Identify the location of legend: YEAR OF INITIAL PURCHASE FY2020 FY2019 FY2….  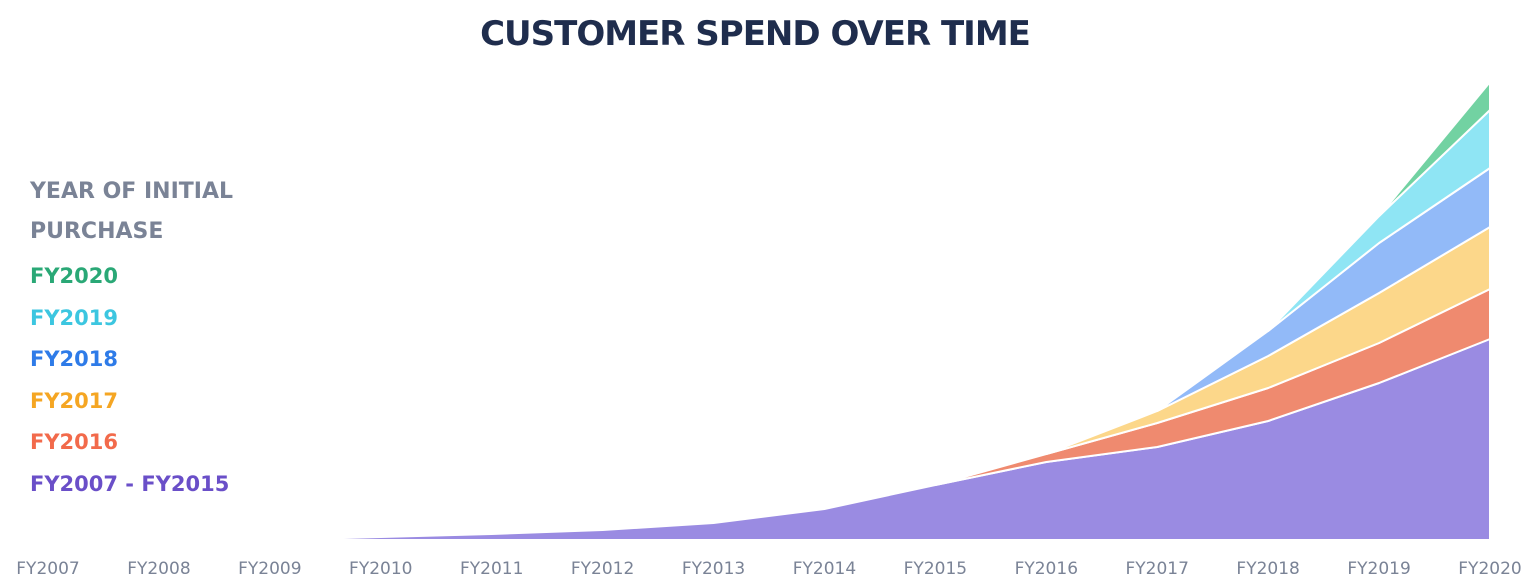
(165, 338).